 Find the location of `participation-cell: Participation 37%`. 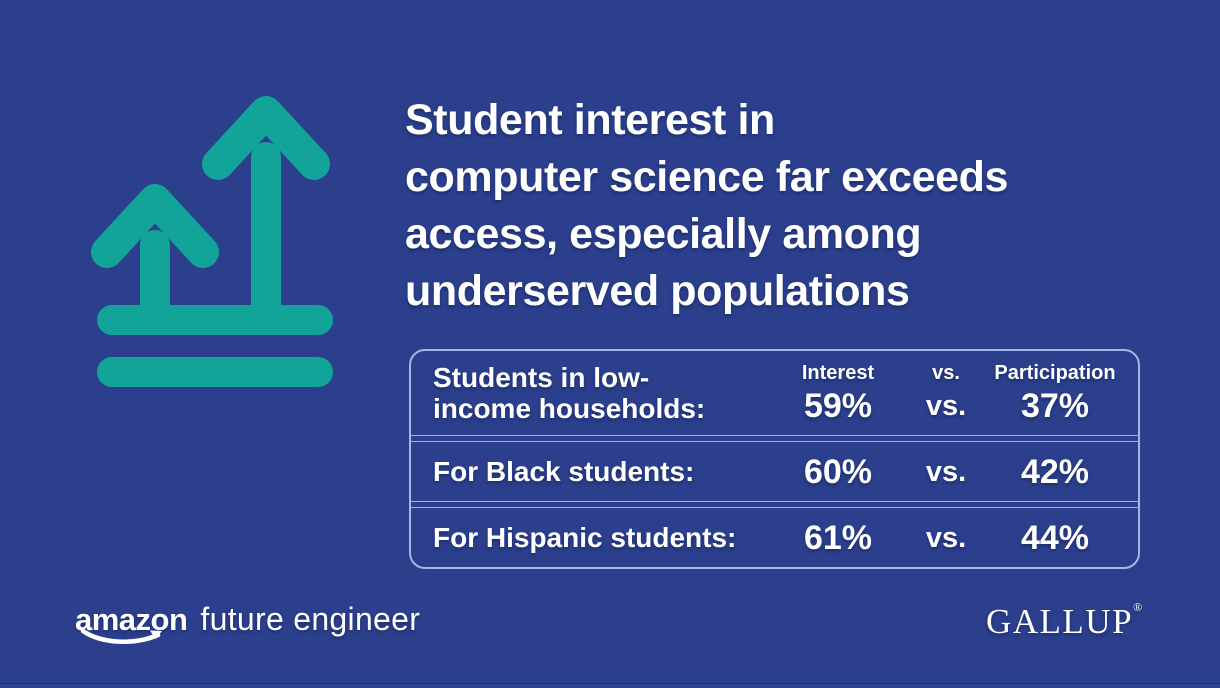

participation-cell: Participation 37% is located at coordinates (1055, 393).